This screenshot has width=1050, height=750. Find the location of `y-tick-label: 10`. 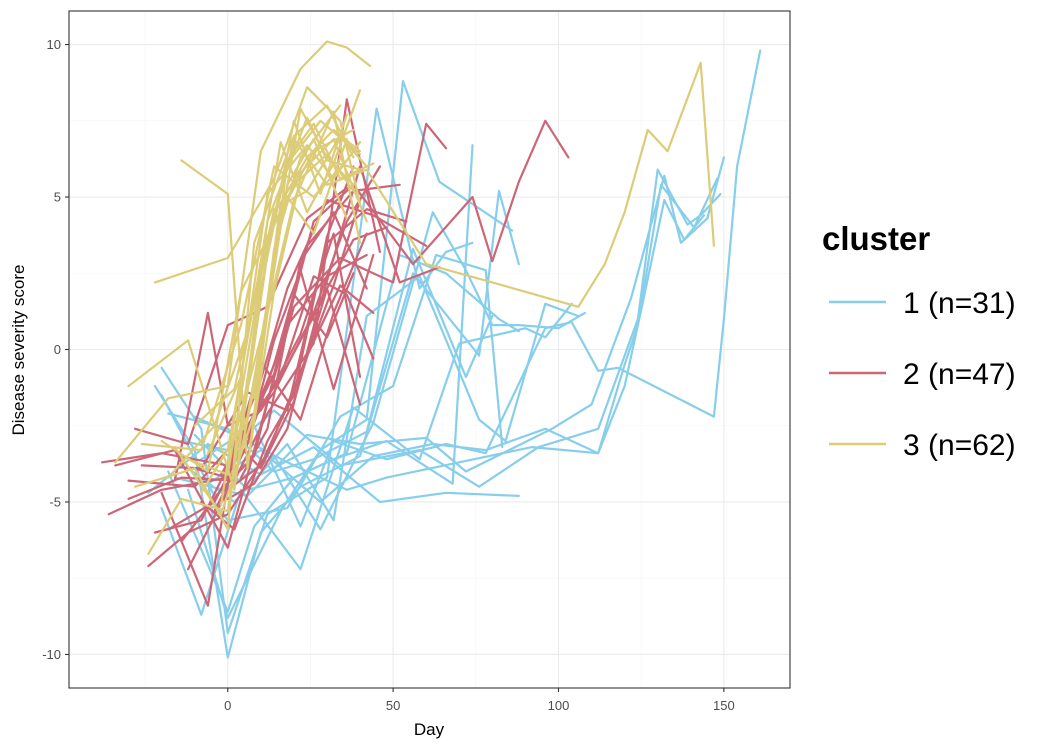

y-tick-label: 10 is located at coordinates (54, 44).